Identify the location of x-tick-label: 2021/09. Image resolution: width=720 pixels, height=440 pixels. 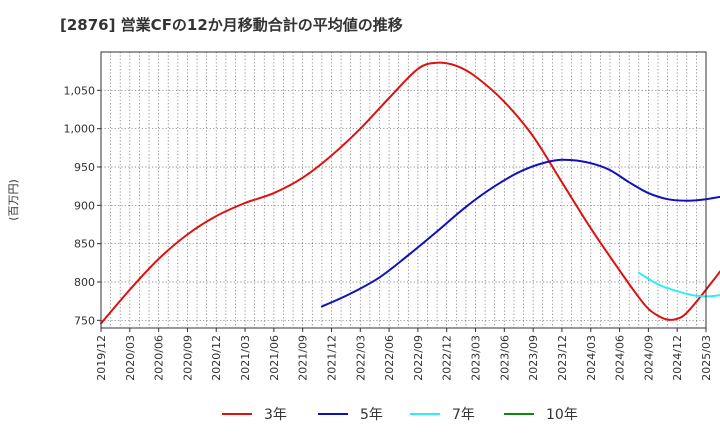
(303, 358).